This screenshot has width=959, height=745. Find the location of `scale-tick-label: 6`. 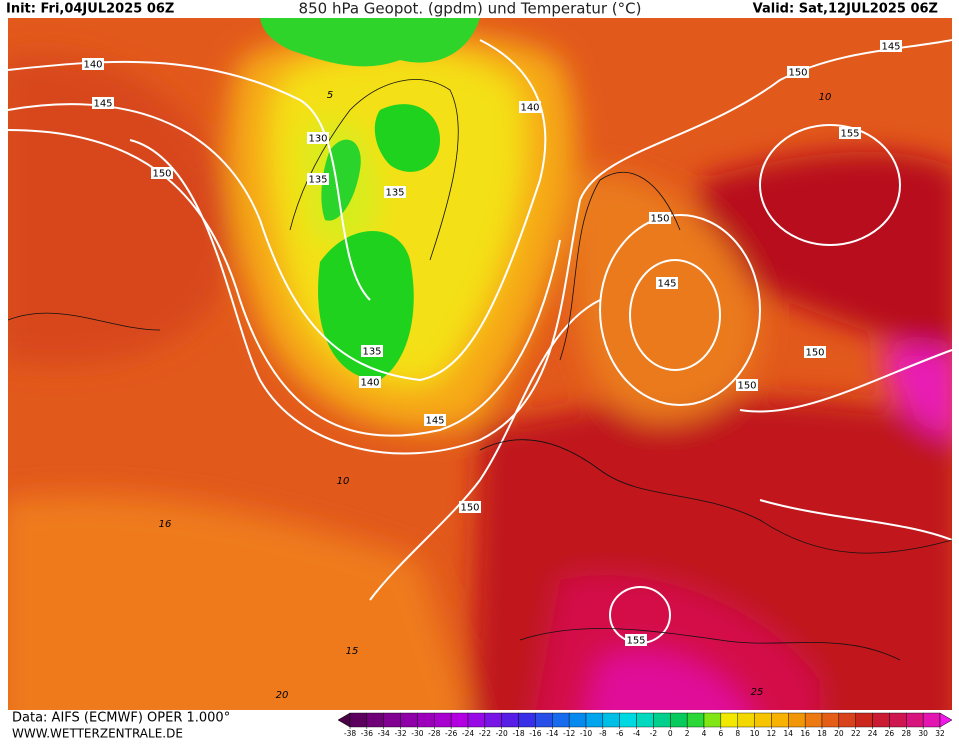

scale-tick-label: 6 is located at coordinates (720, 733).